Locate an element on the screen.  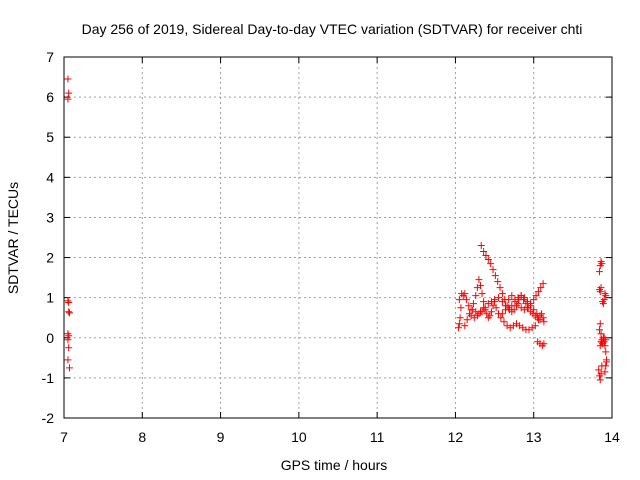
x-tick-label: 10 is located at coordinates (299, 437).